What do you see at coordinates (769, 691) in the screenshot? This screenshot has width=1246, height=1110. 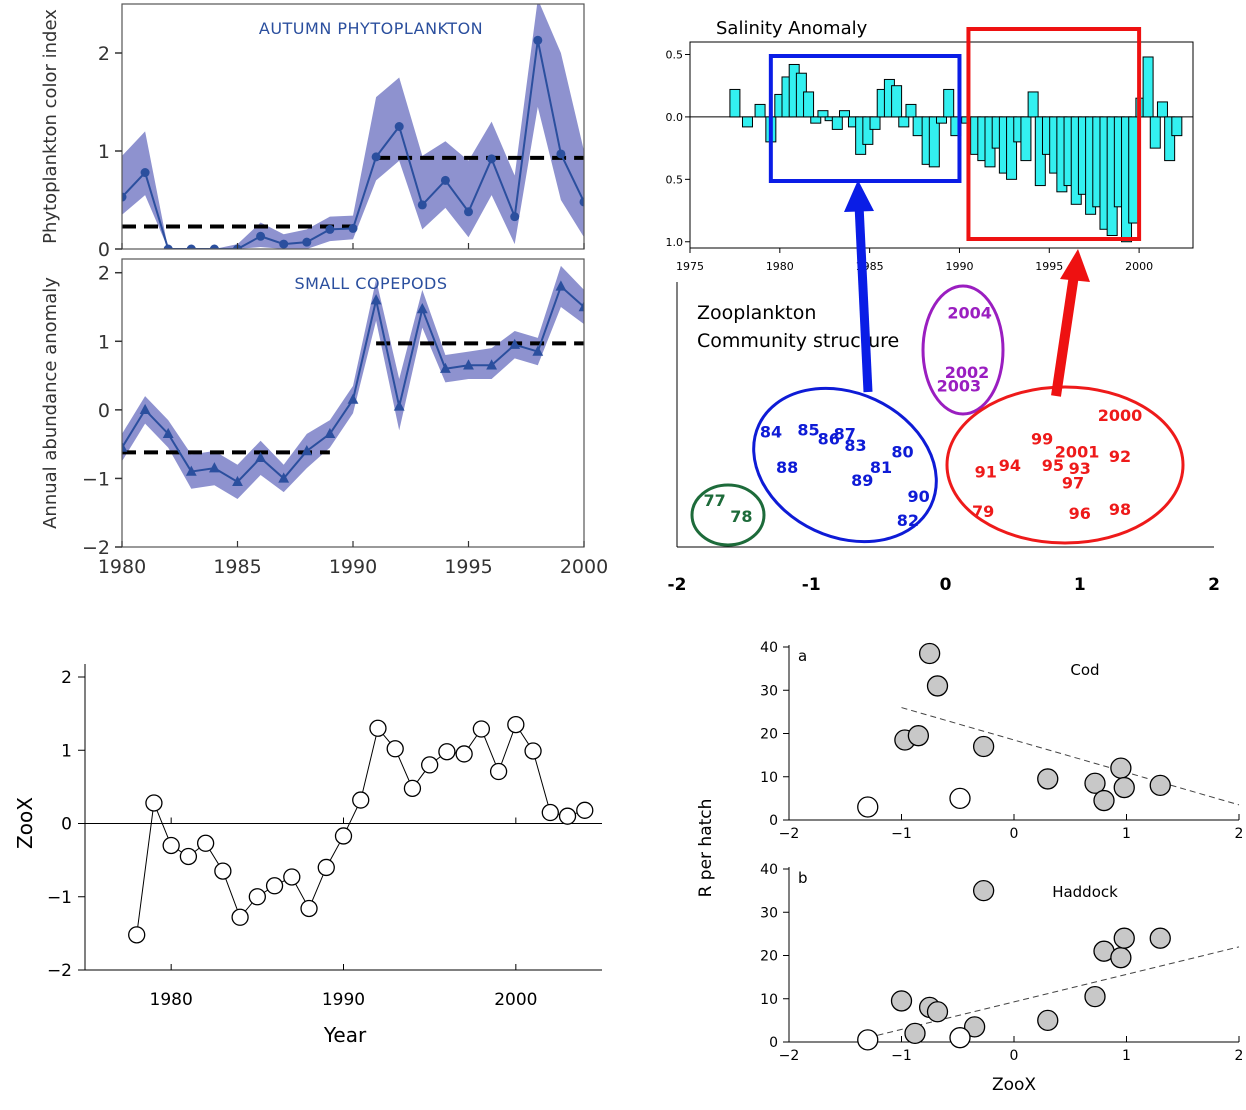 I see `y-tick-label: 30` at bounding box center [769, 691].